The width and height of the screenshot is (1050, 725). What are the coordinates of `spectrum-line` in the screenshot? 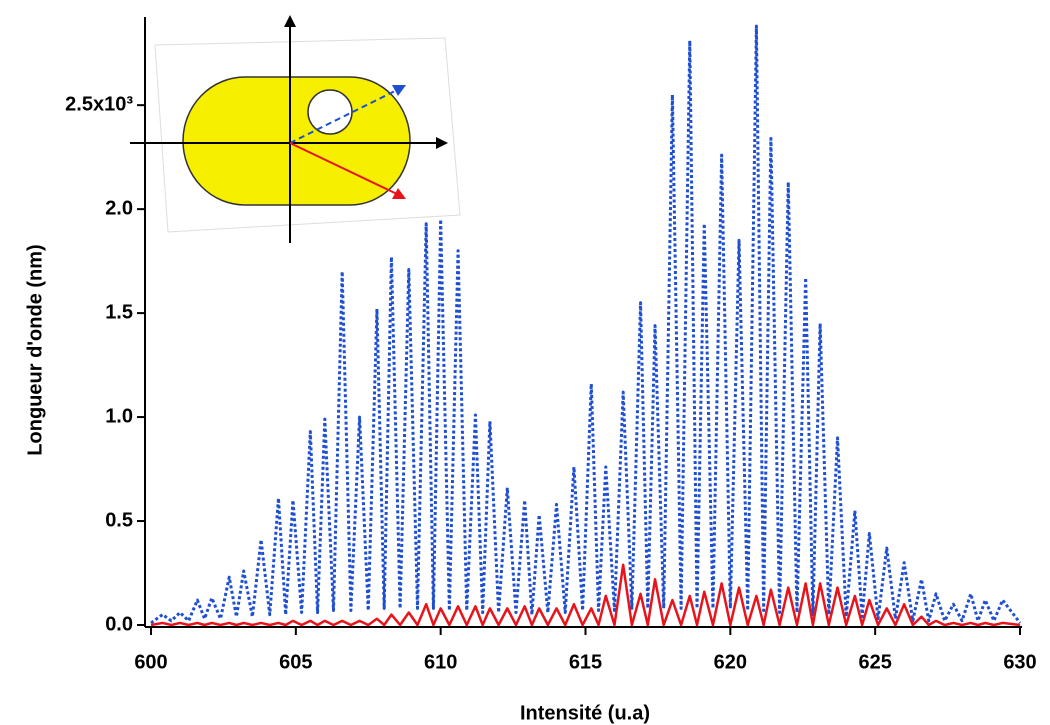 It's located at (585, 595).